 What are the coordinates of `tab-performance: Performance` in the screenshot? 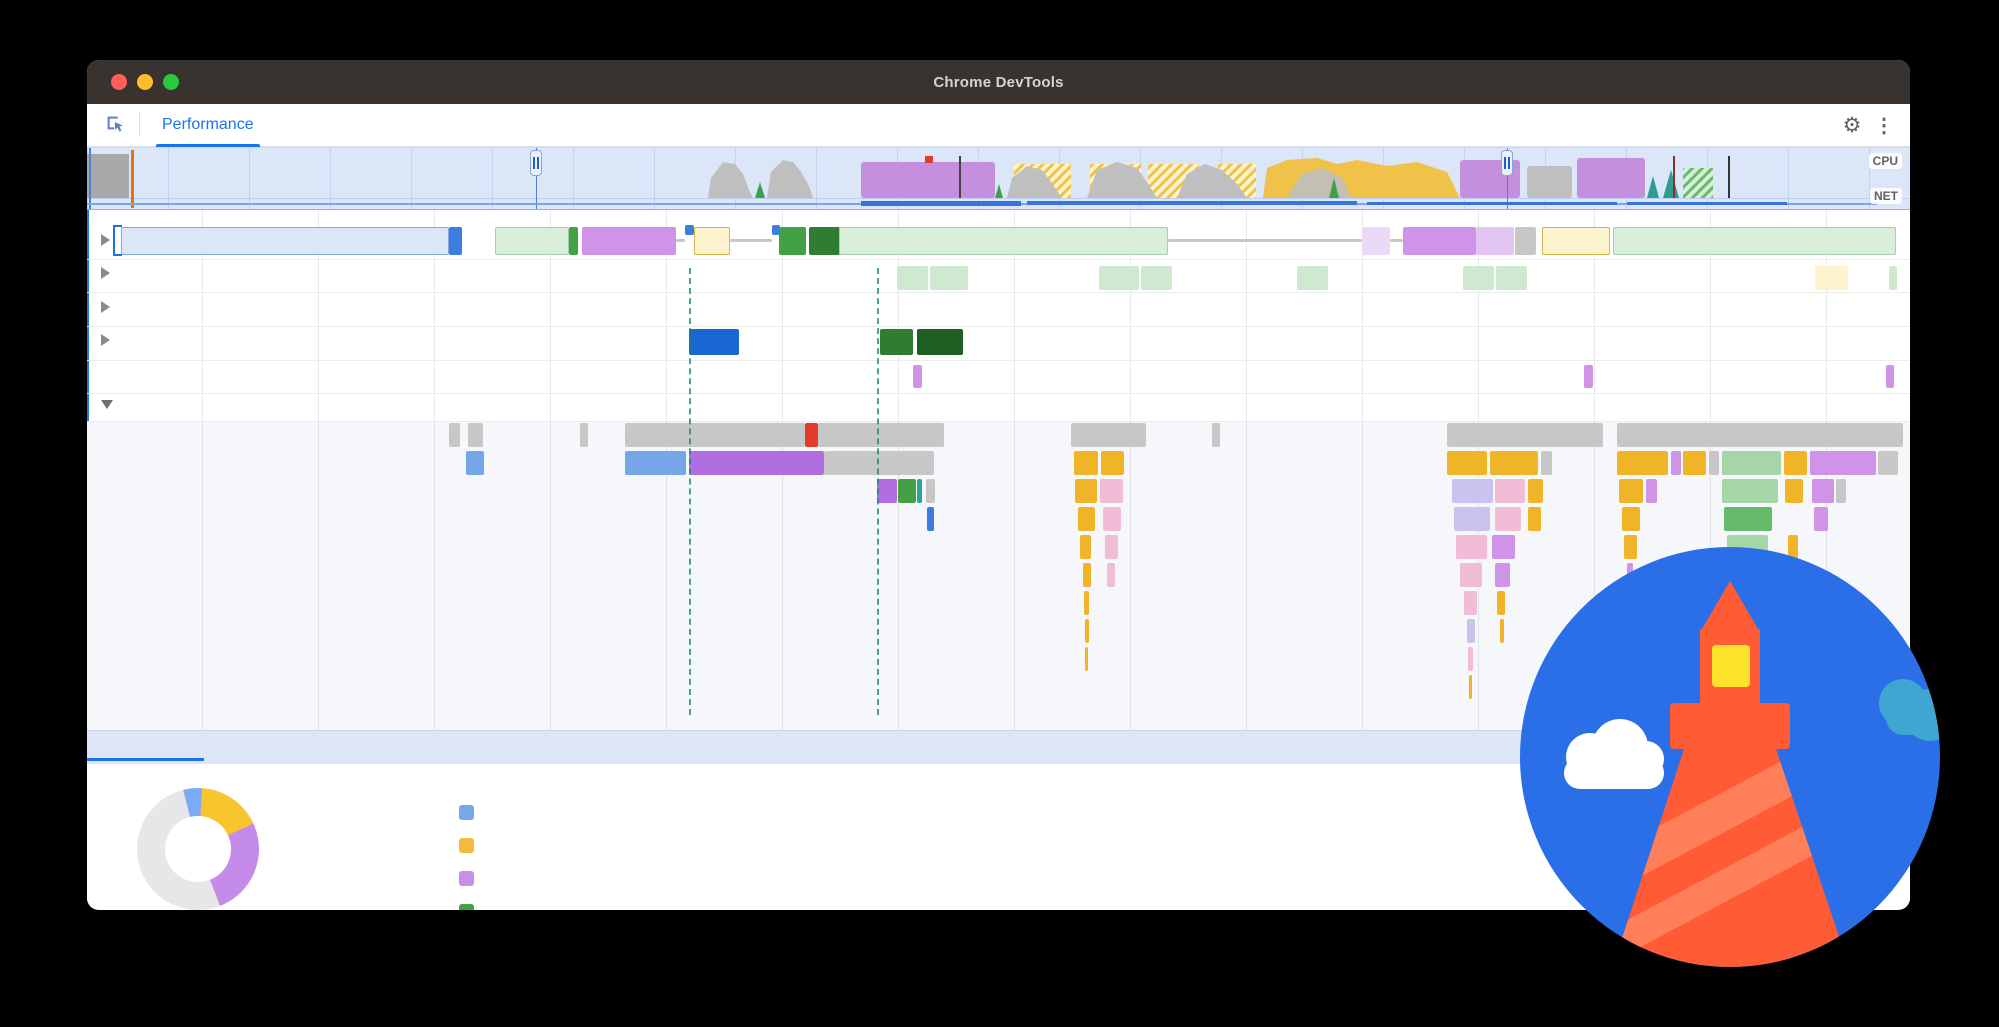 It's located at (208, 125).